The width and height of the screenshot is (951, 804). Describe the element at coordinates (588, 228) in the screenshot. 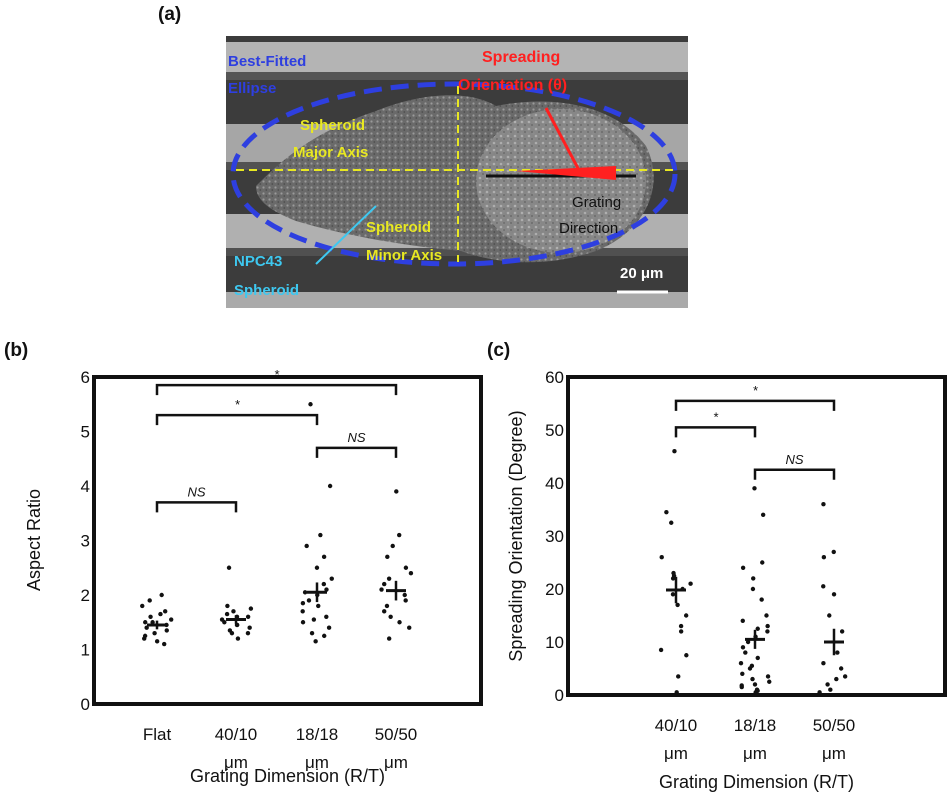

I see `grating-direction-label-2: Direction` at that location.